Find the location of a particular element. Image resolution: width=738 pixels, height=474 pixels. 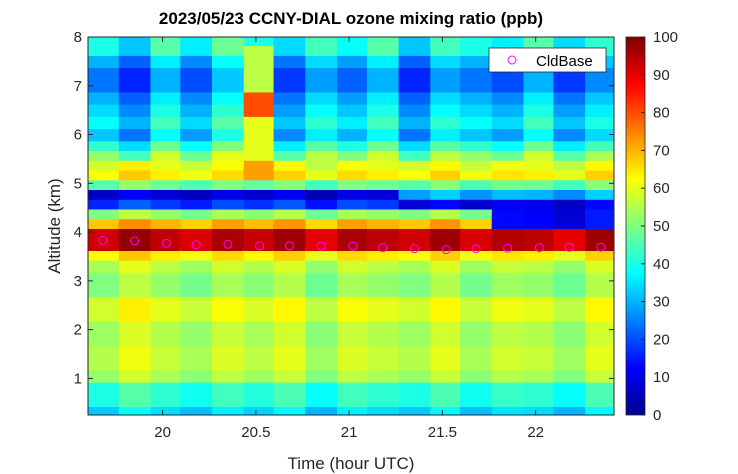

y-tick-label: 8 is located at coordinates (78, 37).